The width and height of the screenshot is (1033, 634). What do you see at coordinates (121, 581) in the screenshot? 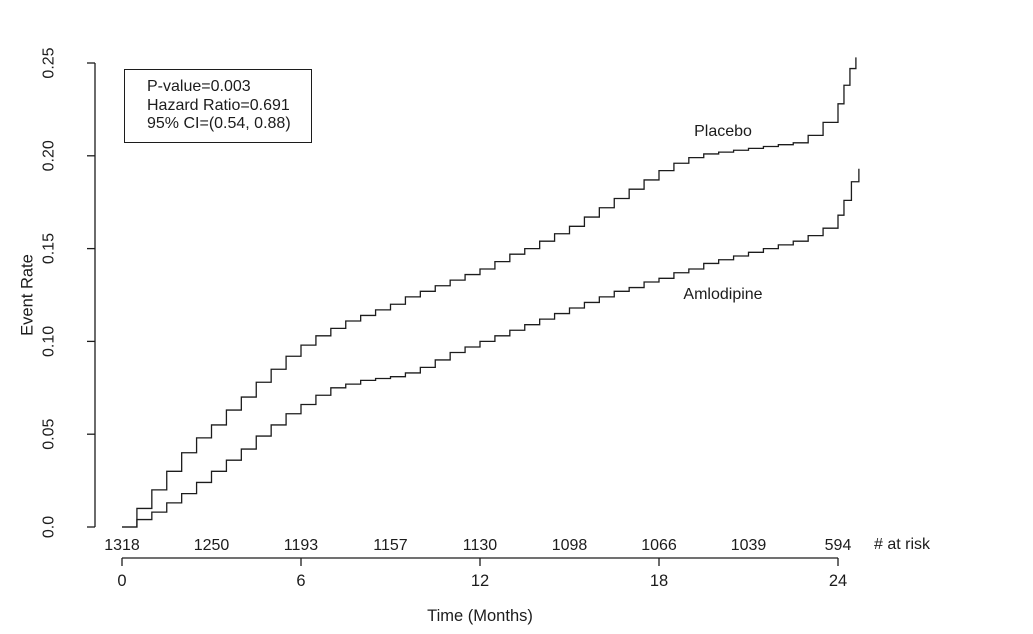
I see `x-tick-label: 0` at bounding box center [121, 581].